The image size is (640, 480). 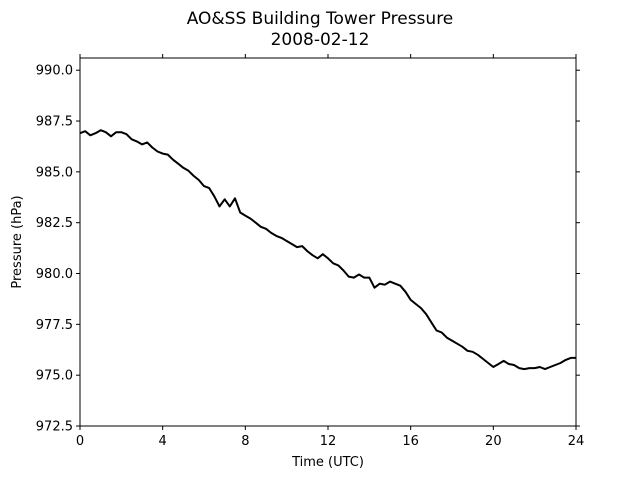 I want to click on x-tick-label: 16, so click(x=410, y=441).